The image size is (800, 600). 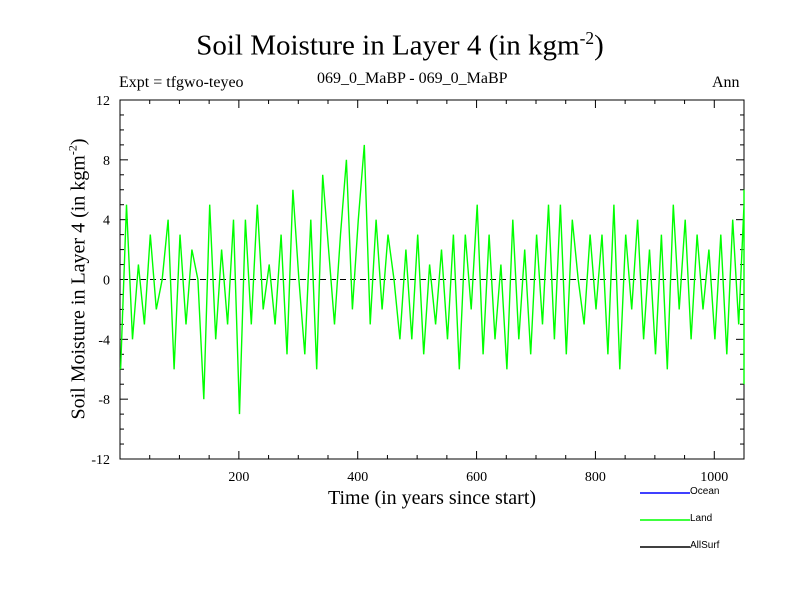 I want to click on legend-label-allsurf: AllSurf, so click(x=705, y=545).